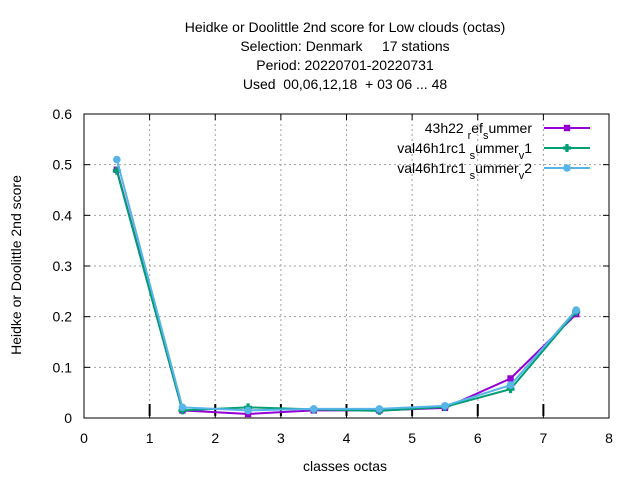 The image size is (640, 480). I want to click on x-tick-labels: 0 1 2 3 4 5 6 7 8, so click(346, 438).